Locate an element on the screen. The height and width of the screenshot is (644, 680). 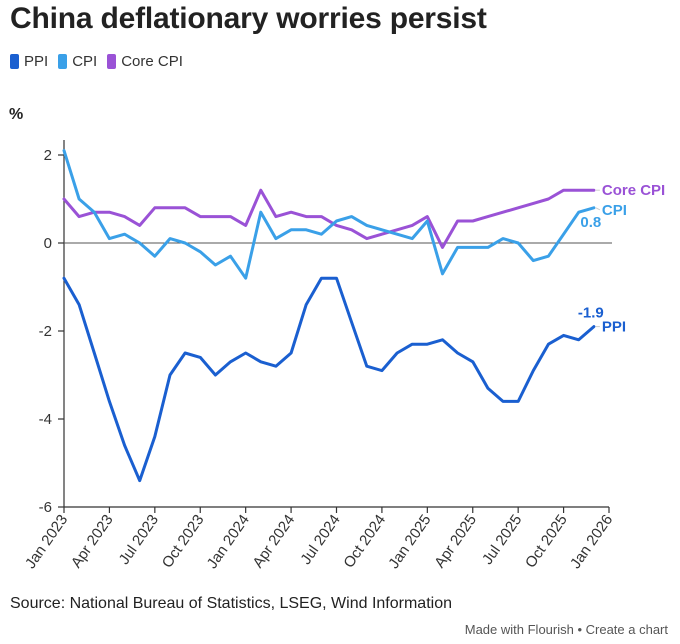
legend-label-cpi: CPI is located at coordinates (85, 61).